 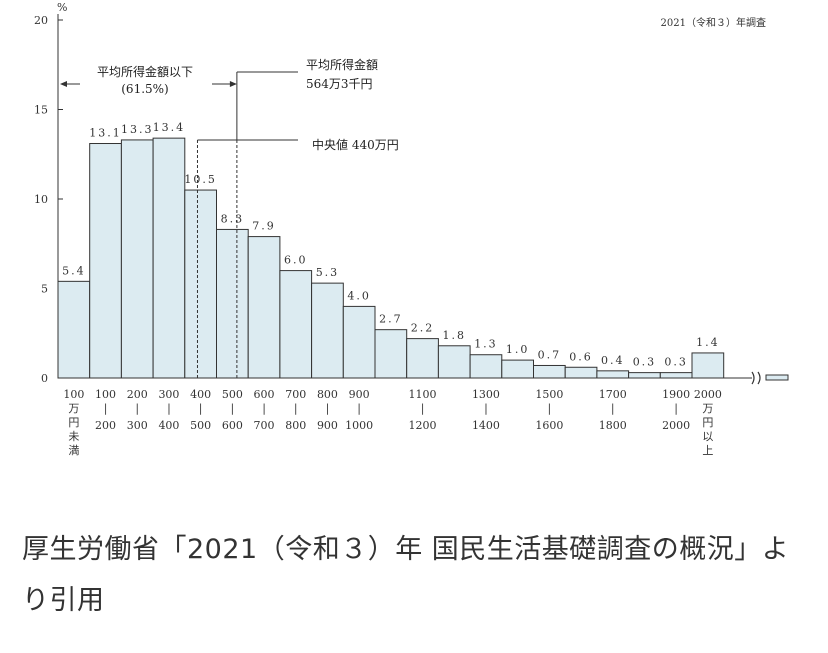 I want to click on x-tick-label-char: 上, so click(x=707, y=450).